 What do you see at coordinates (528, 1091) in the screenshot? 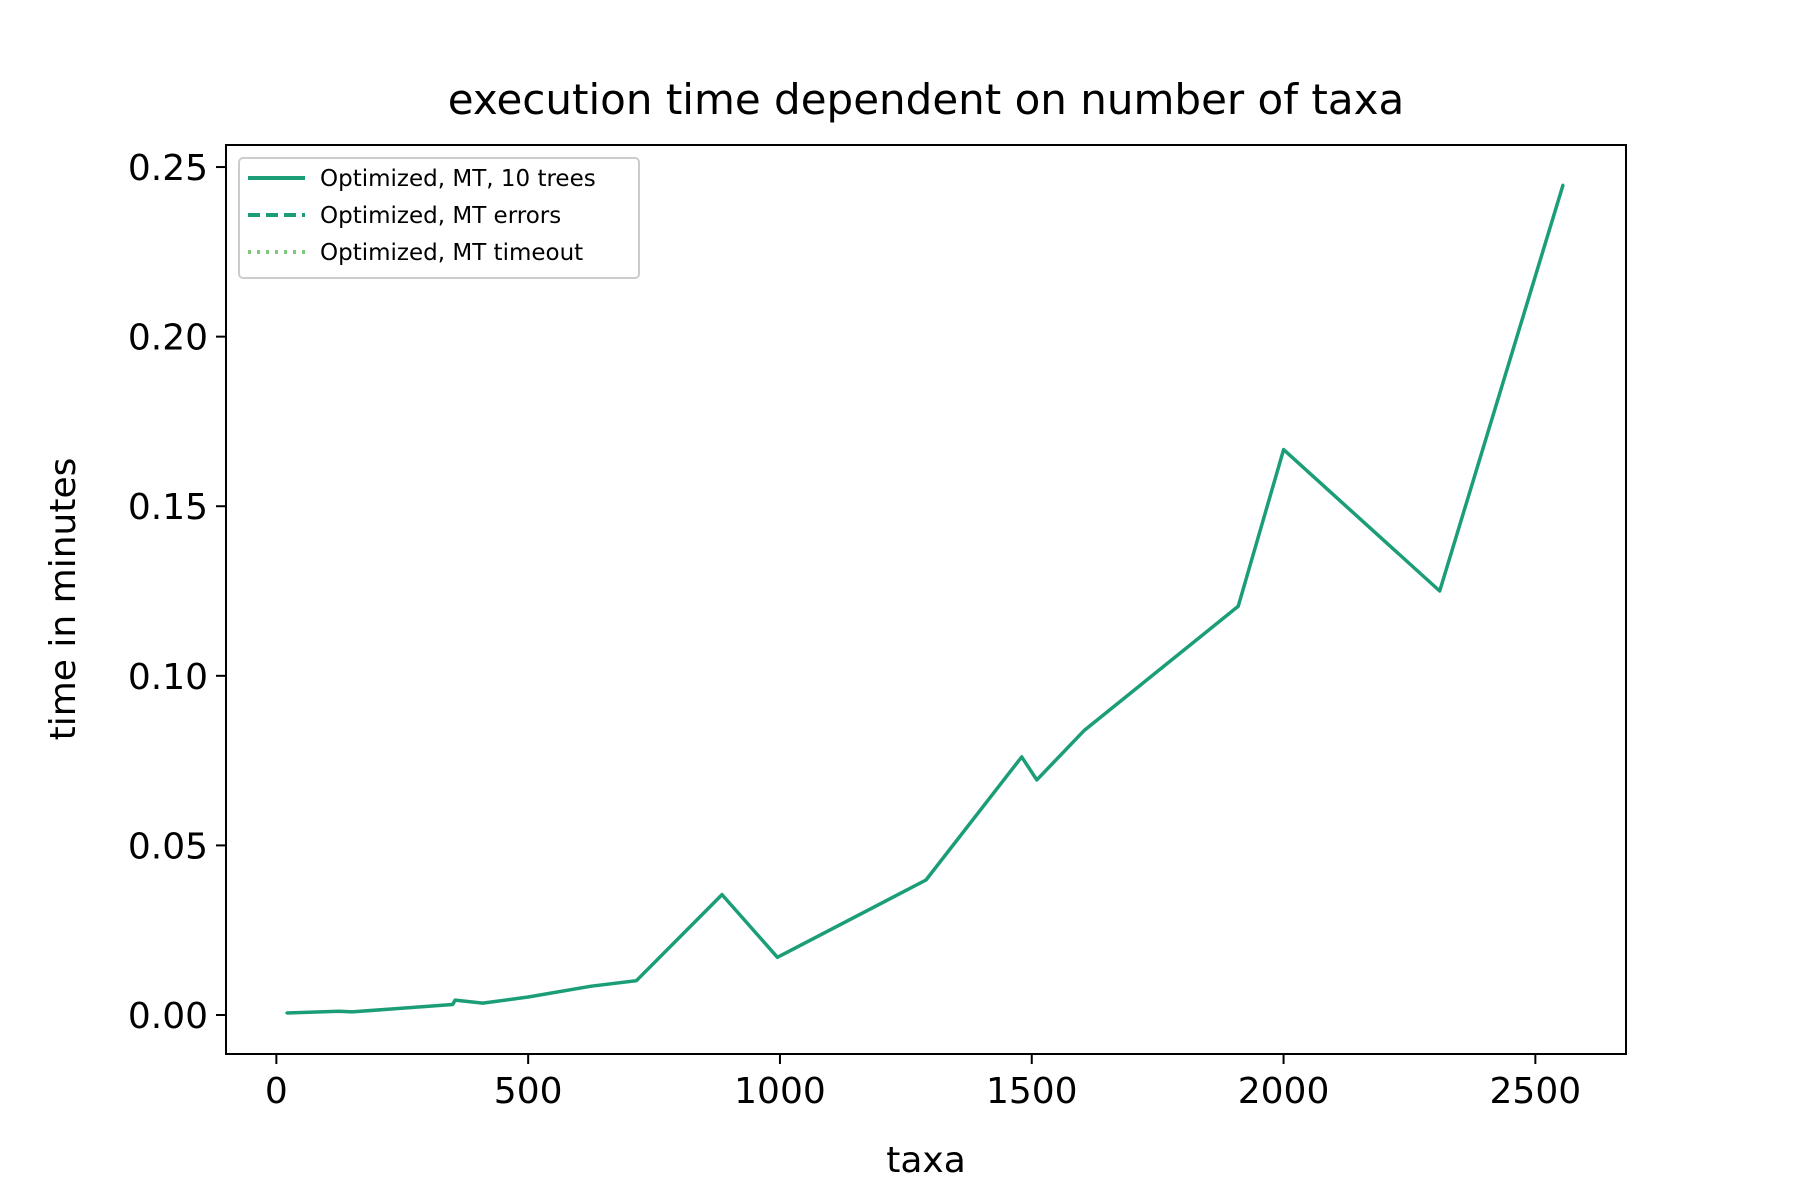
I see `x-tick-label: 500` at bounding box center [528, 1091].